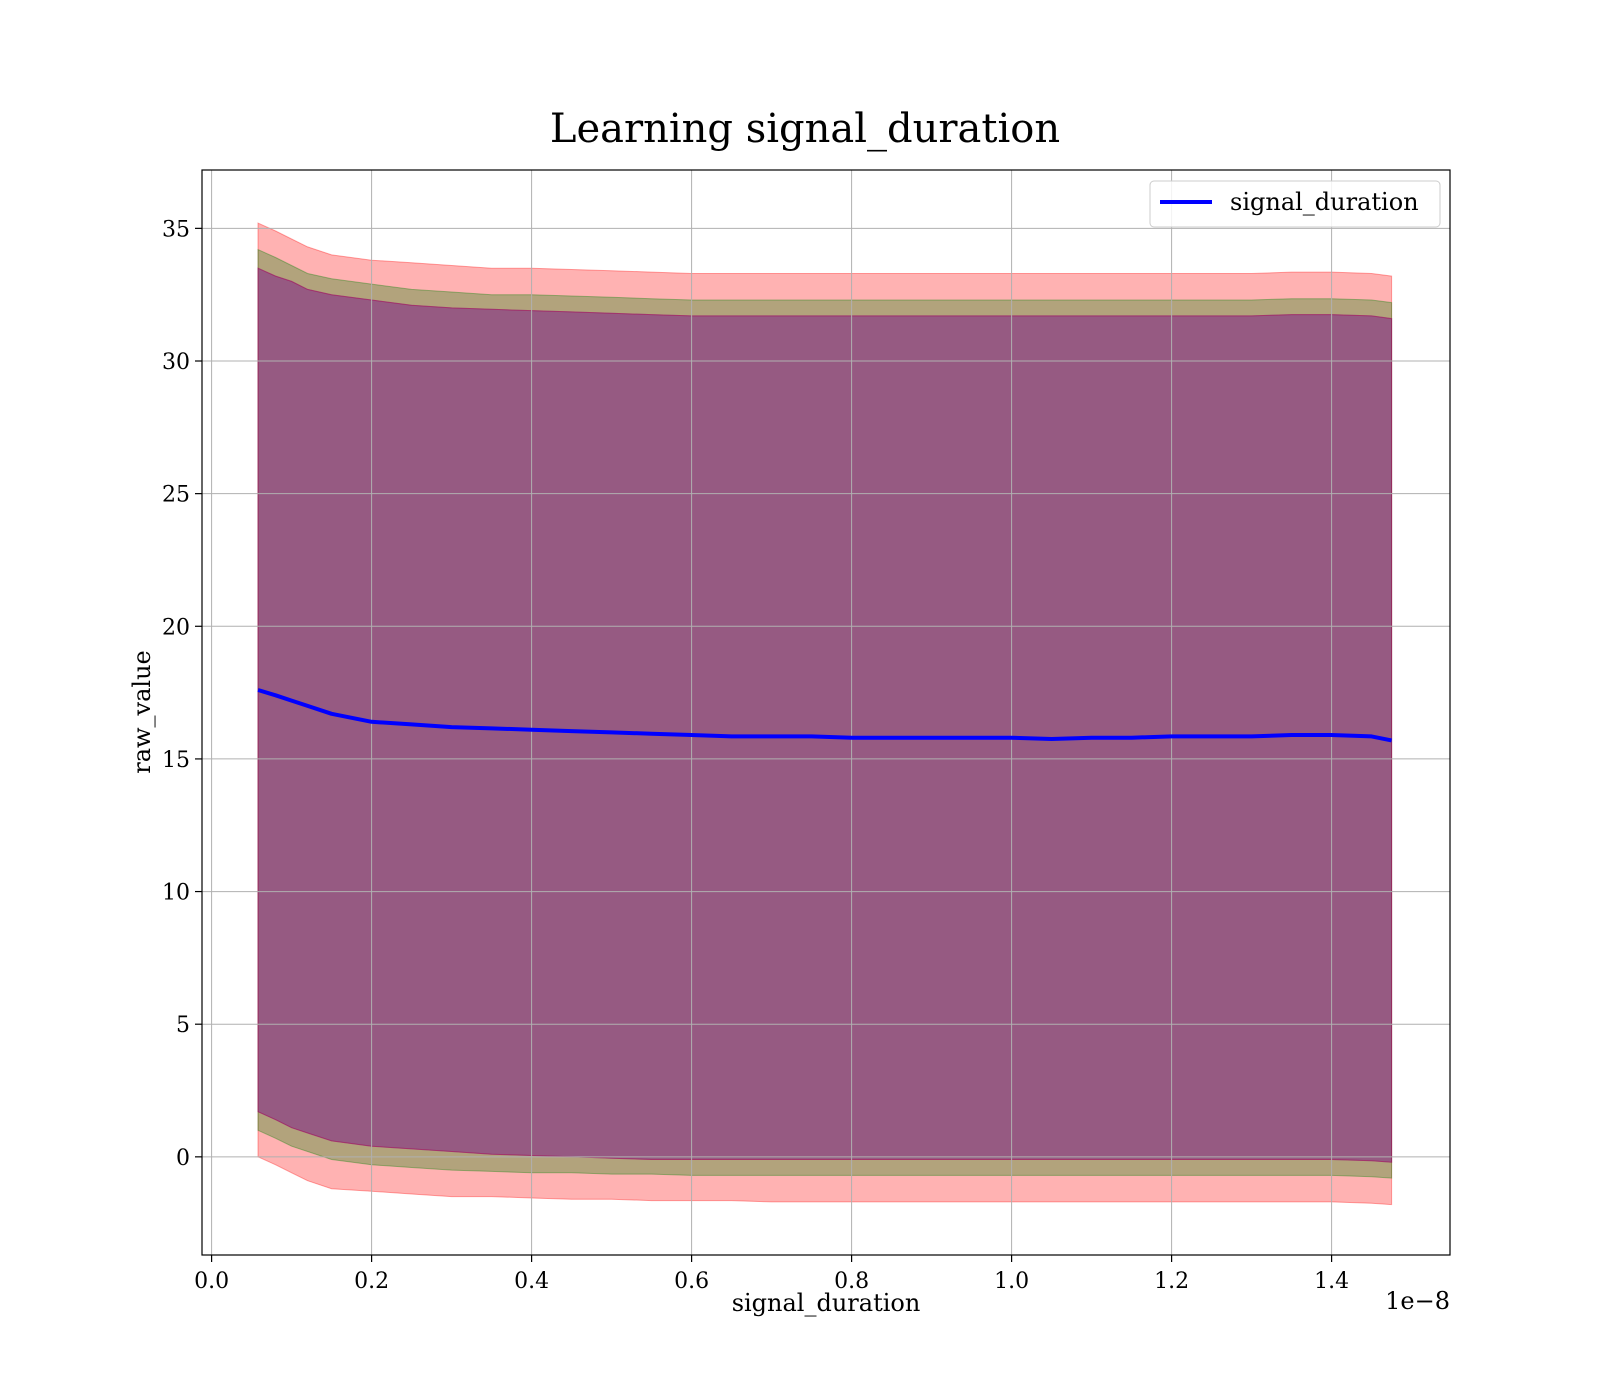  Describe the element at coordinates (176, 495) in the screenshot. I see `y-tick-label-5: 25` at that location.